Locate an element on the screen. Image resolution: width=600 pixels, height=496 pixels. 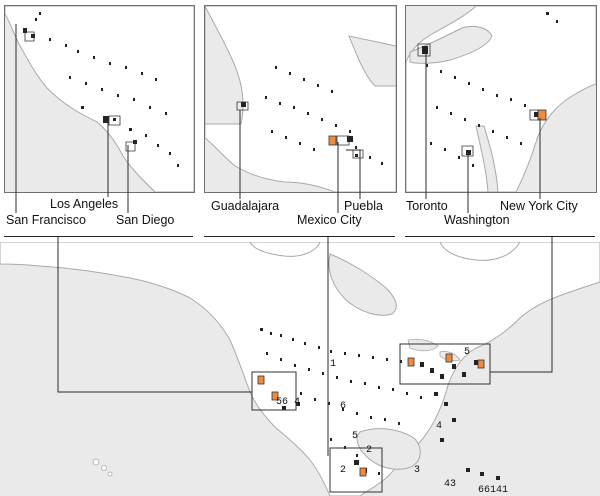
city-label-toronto: Toronto is located at coordinates (427, 206).